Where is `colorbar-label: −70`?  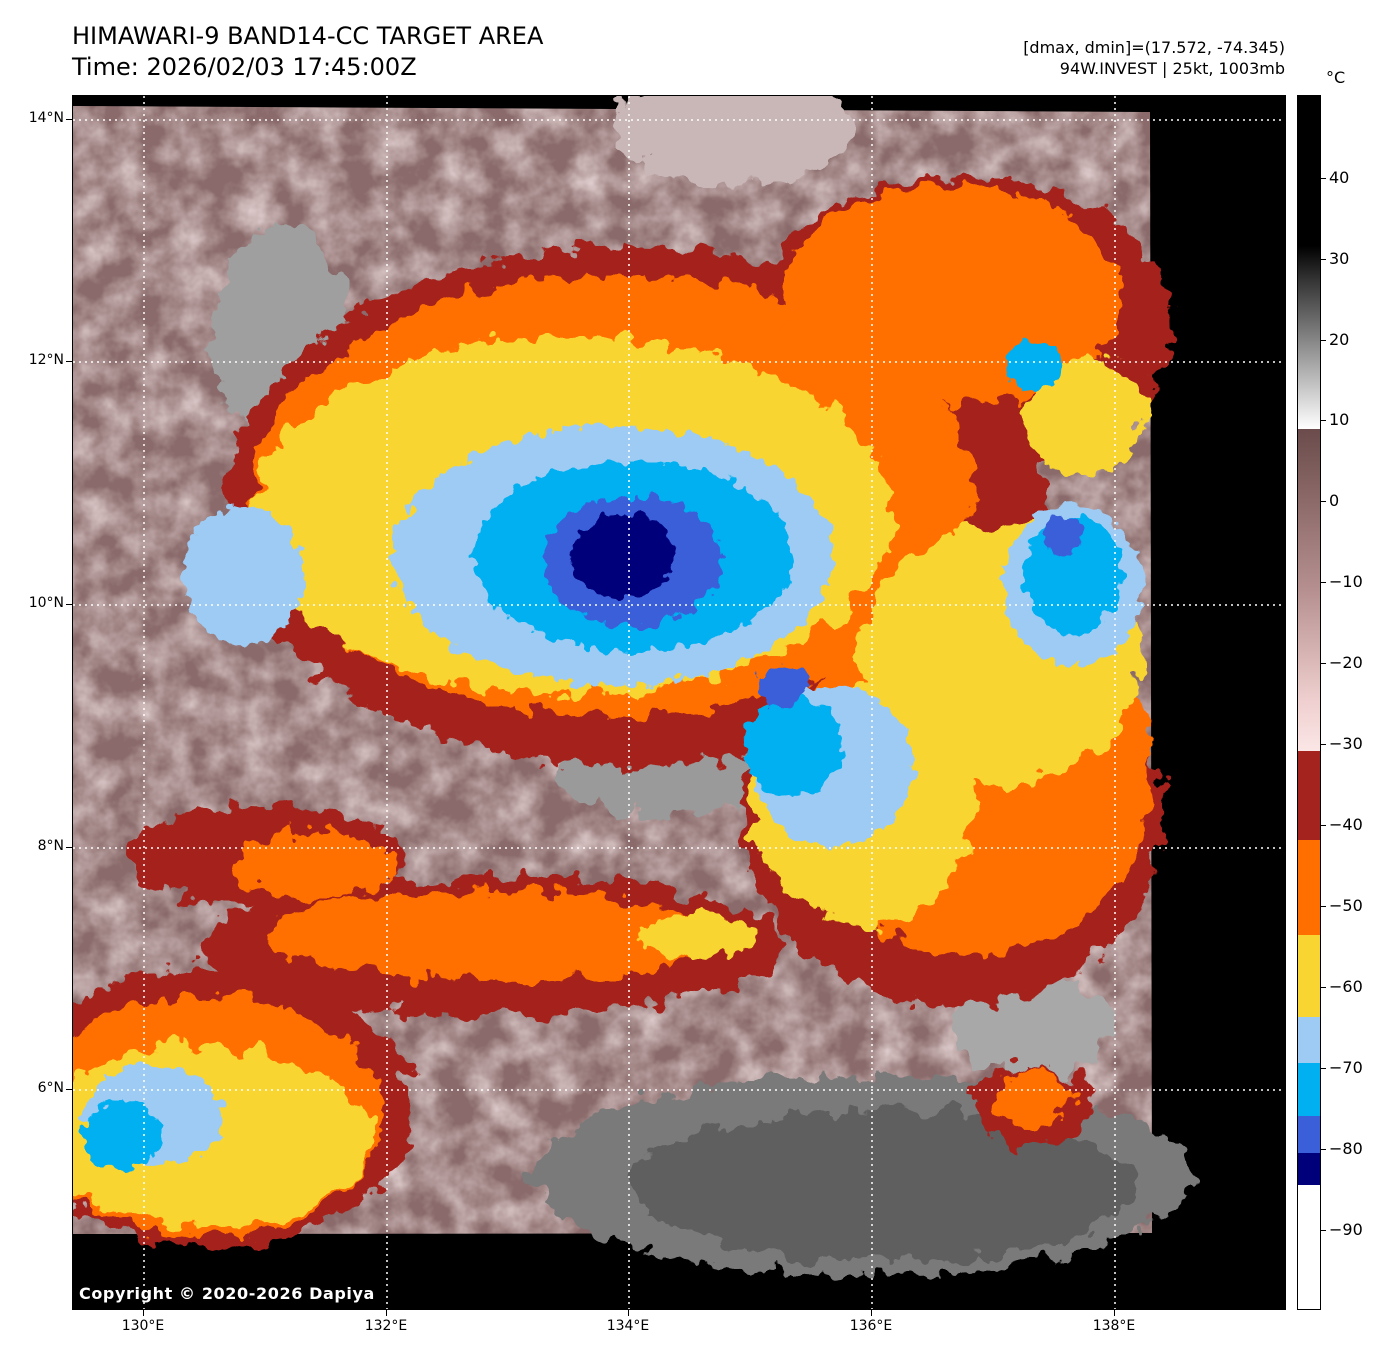
colorbar-label: −70 is located at coordinates (1346, 1067).